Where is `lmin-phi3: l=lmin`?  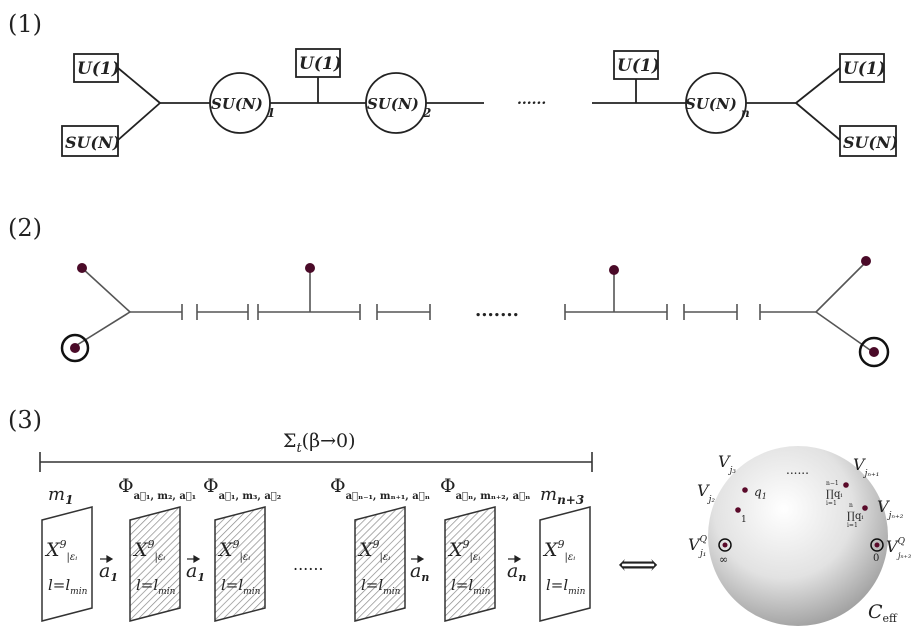
lmin-phi3: l=lmin is located at coordinates (381, 586).